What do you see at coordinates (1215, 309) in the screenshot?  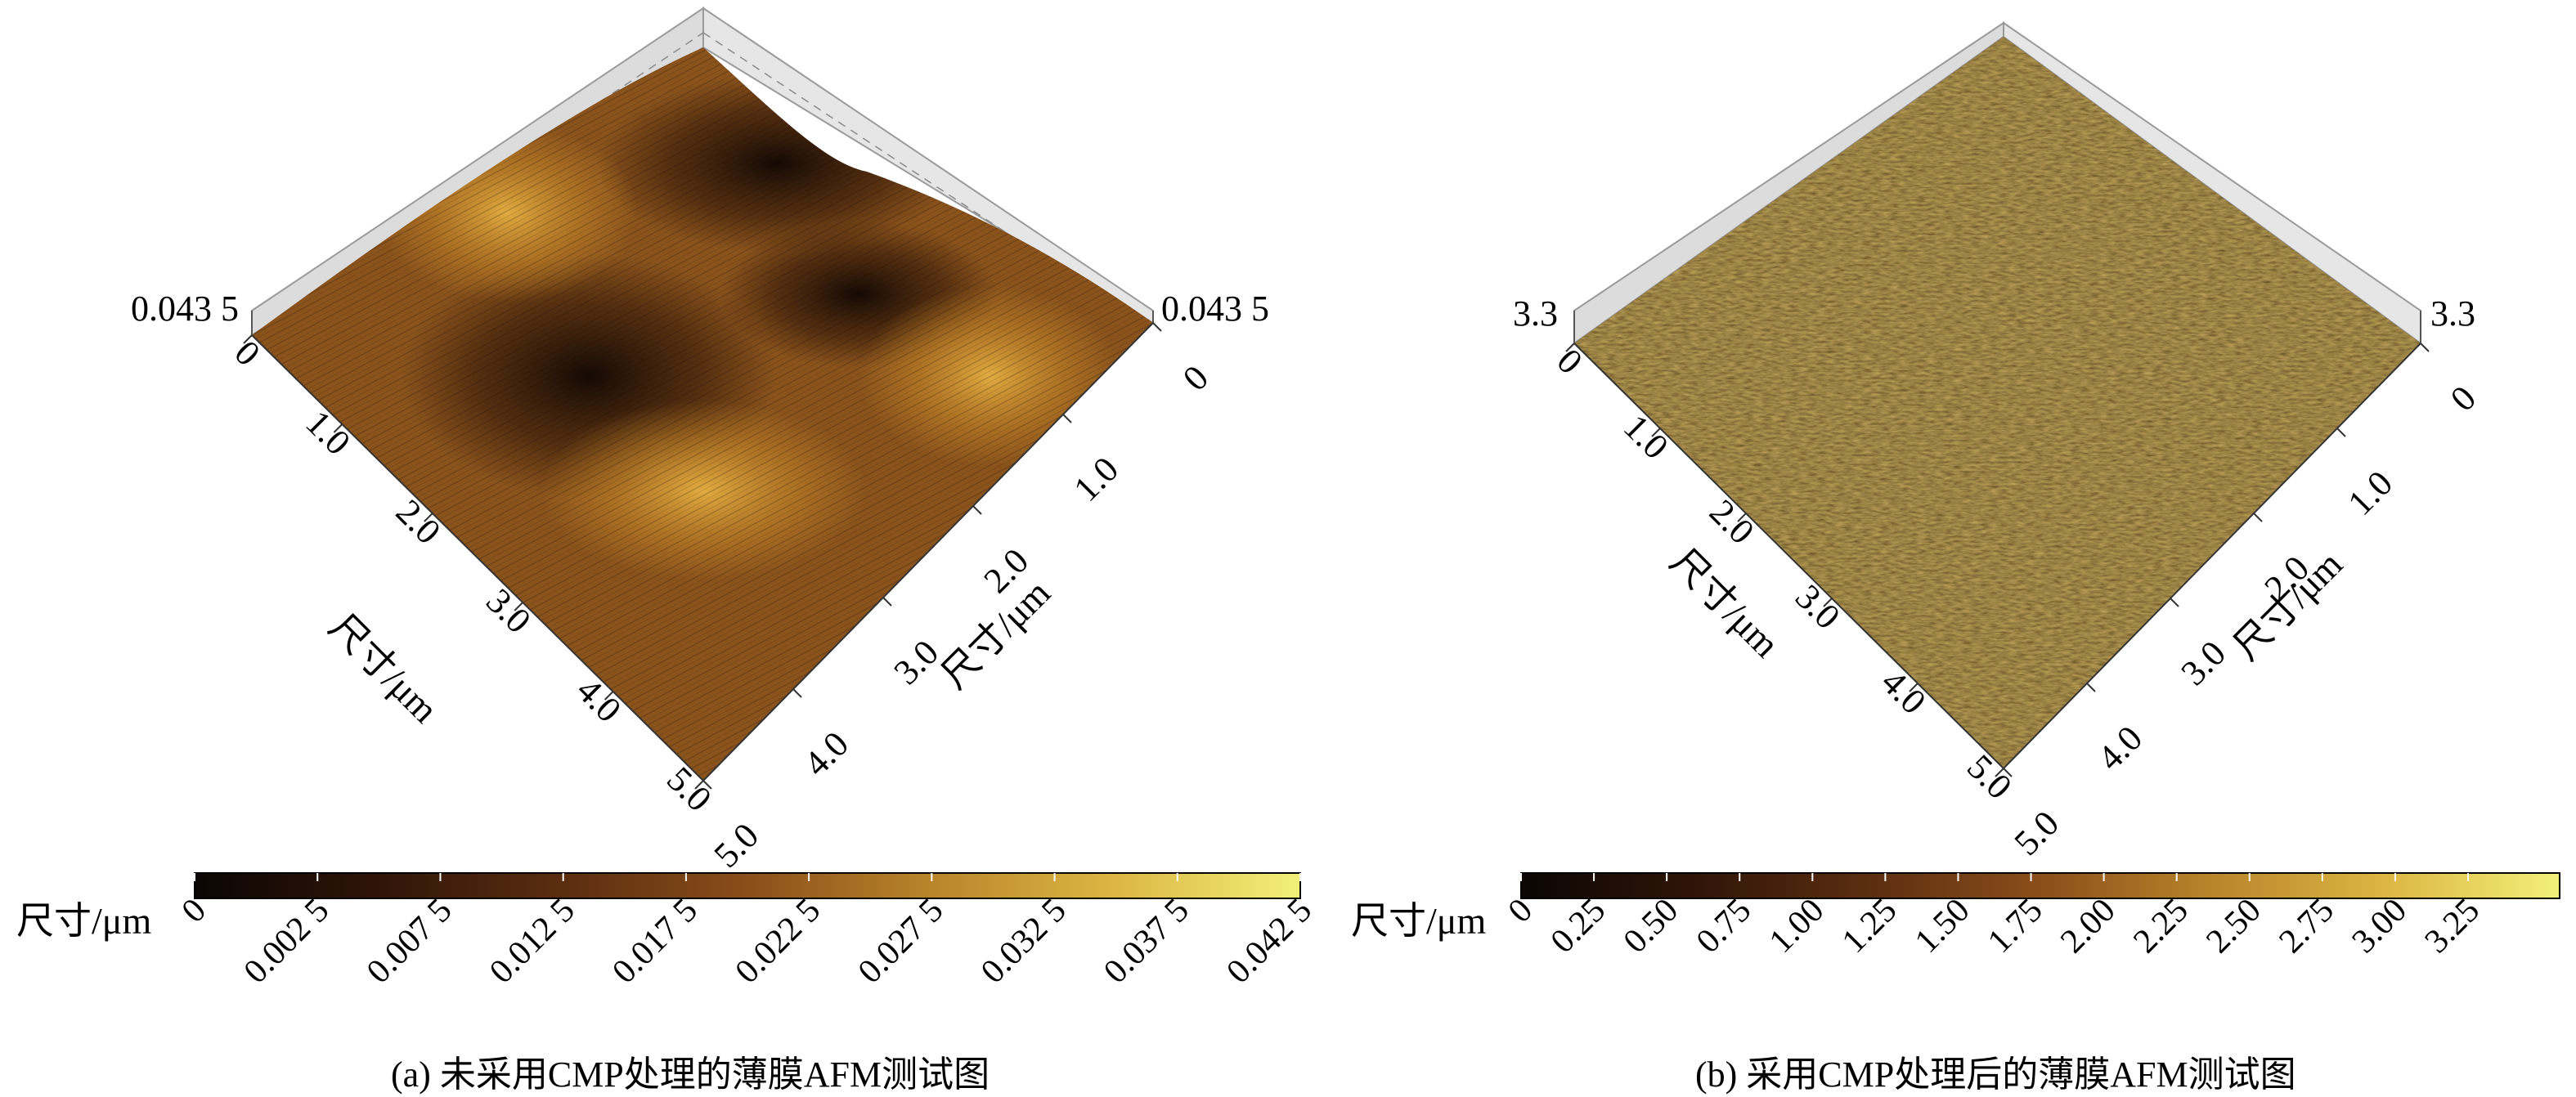 I see `panel-a-zmax-right: 0.043 5` at bounding box center [1215, 309].